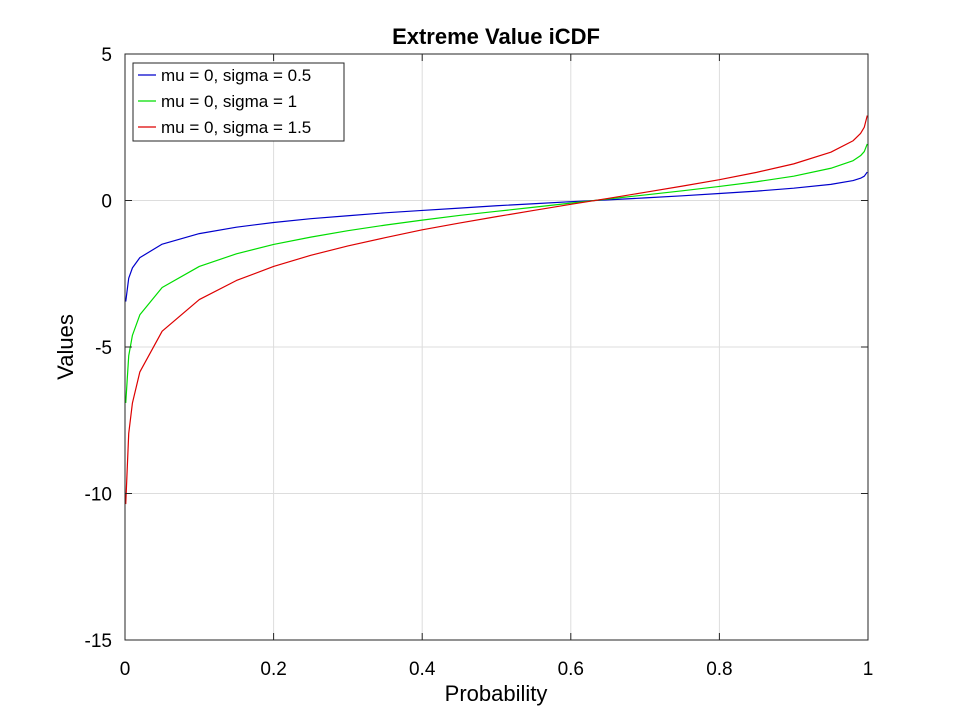 This screenshot has width=960, height=725. Describe the element at coordinates (229, 101) in the screenshot. I see `legend-label-2: mu = 0, sigma = 1` at that location.